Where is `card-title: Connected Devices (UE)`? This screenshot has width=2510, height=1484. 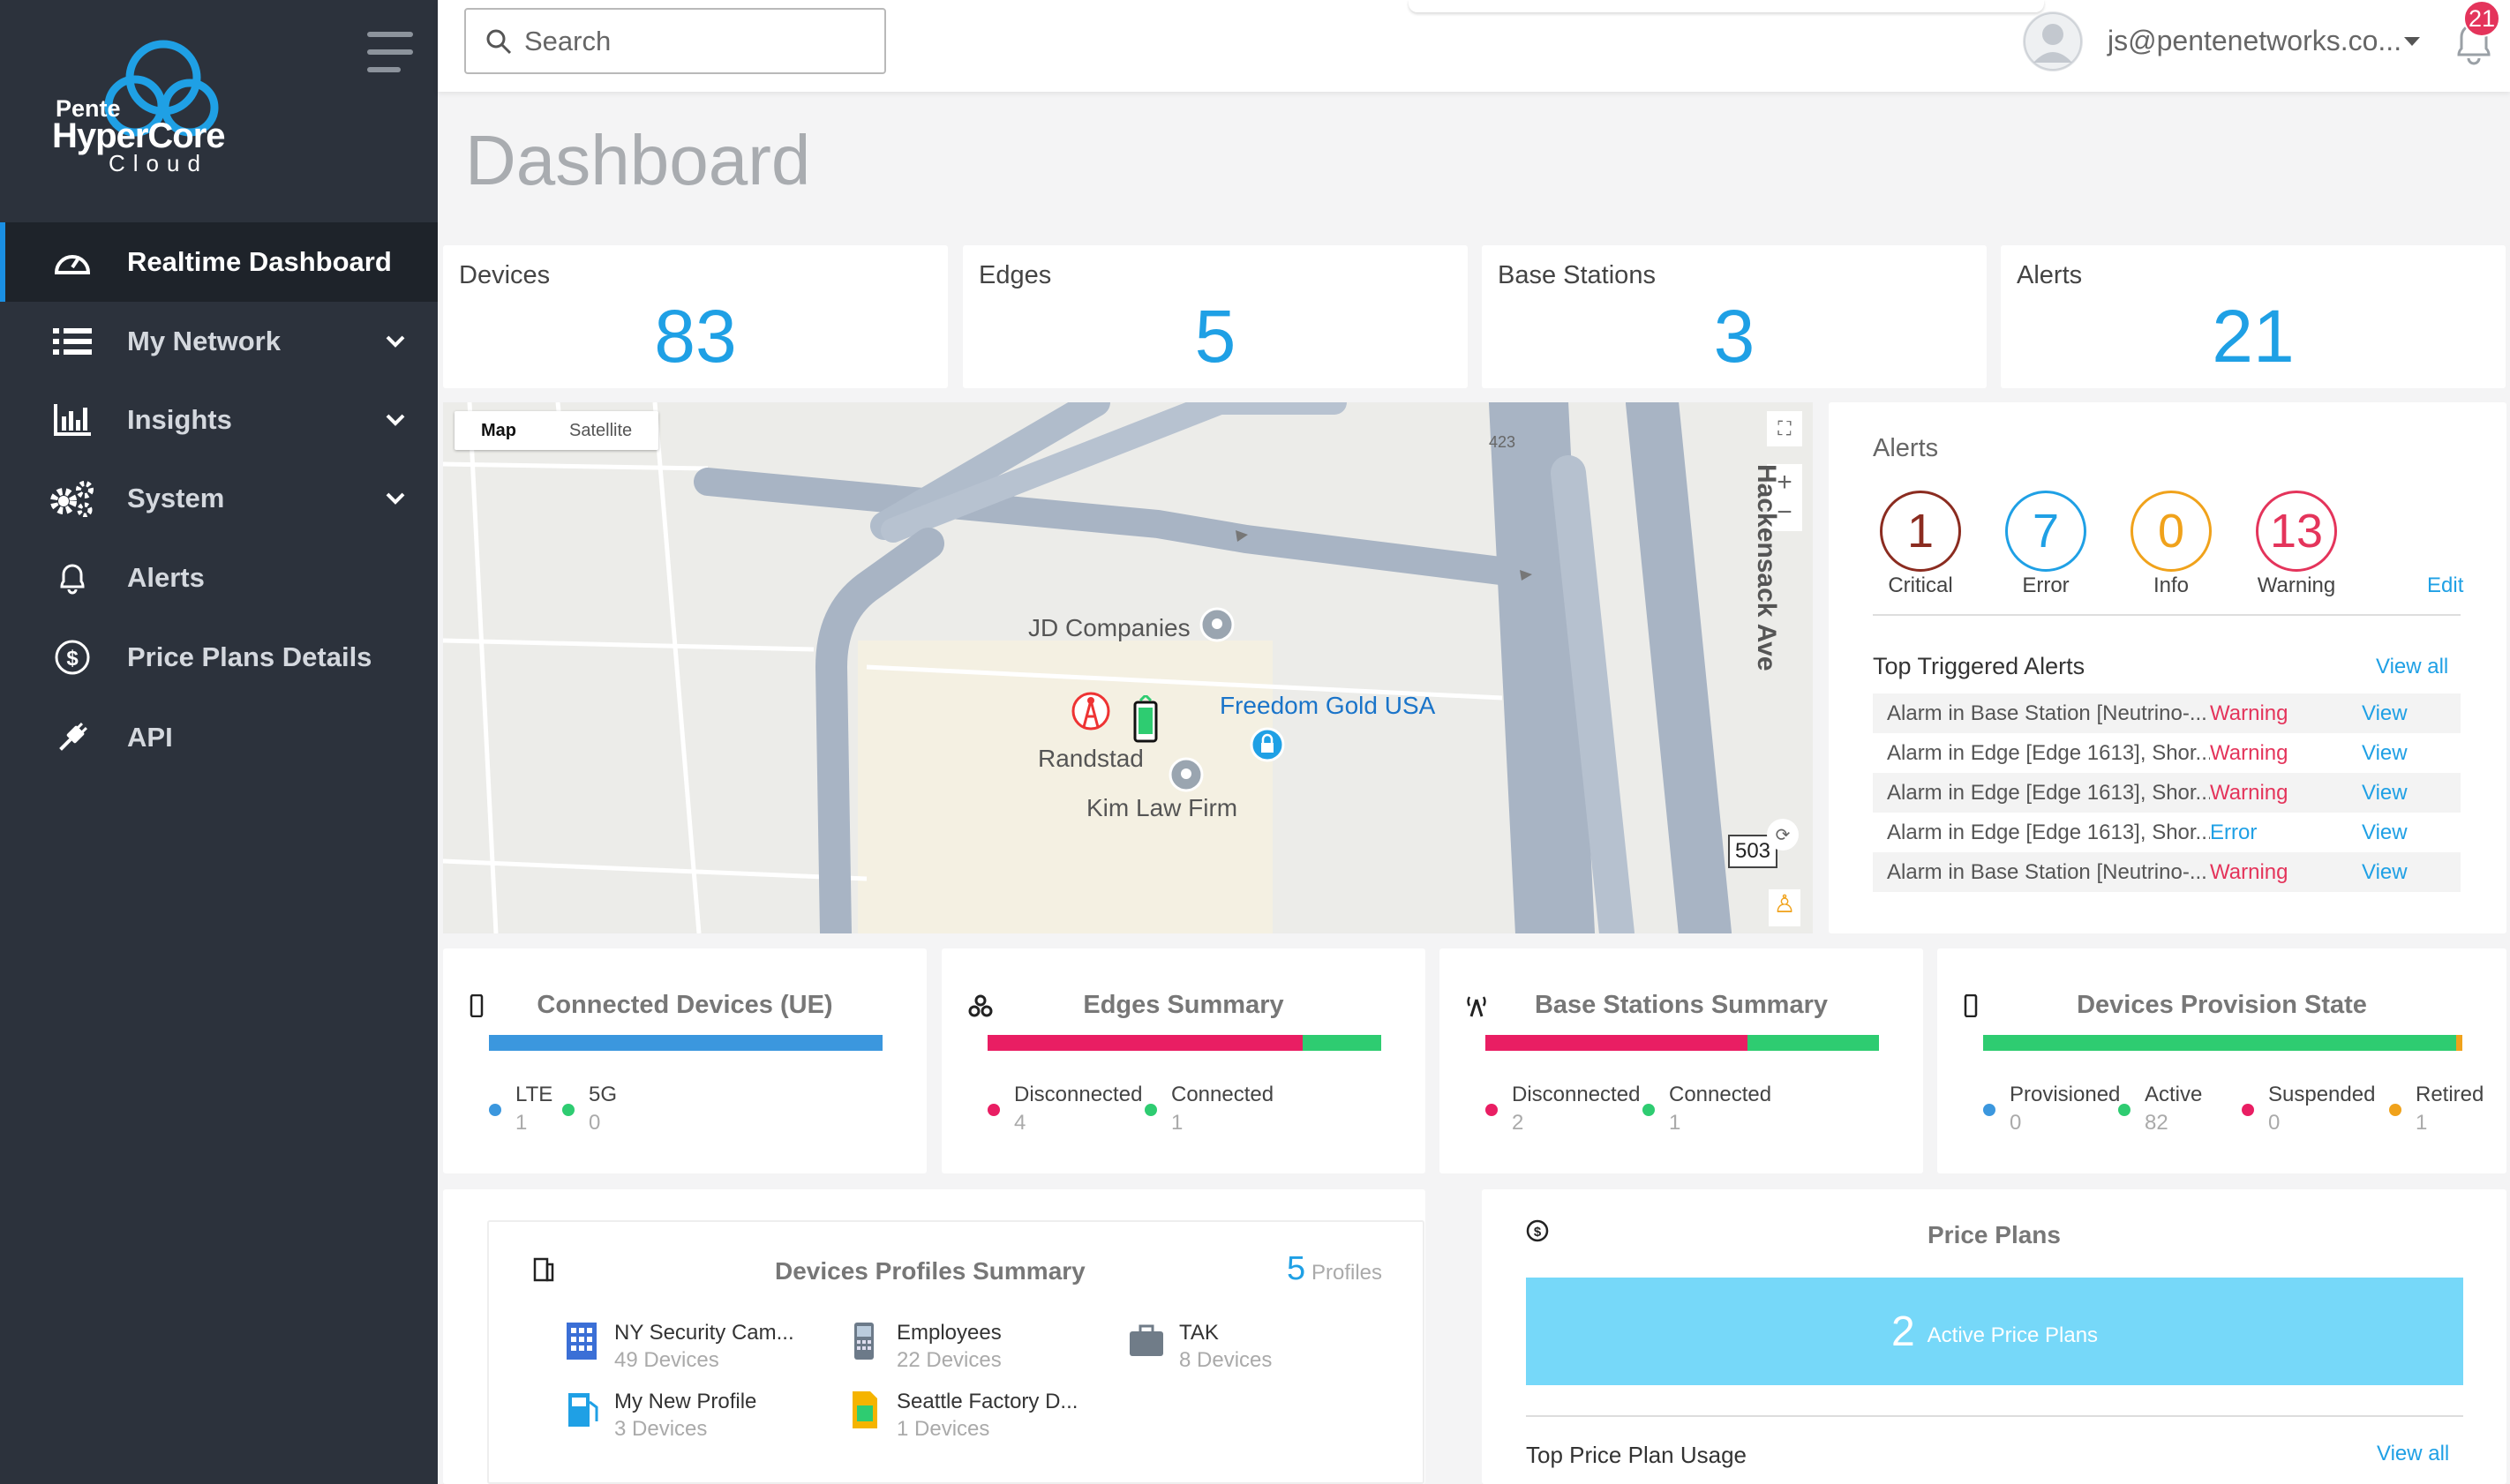
card-title: Connected Devices (UE) is located at coordinates (685, 1005).